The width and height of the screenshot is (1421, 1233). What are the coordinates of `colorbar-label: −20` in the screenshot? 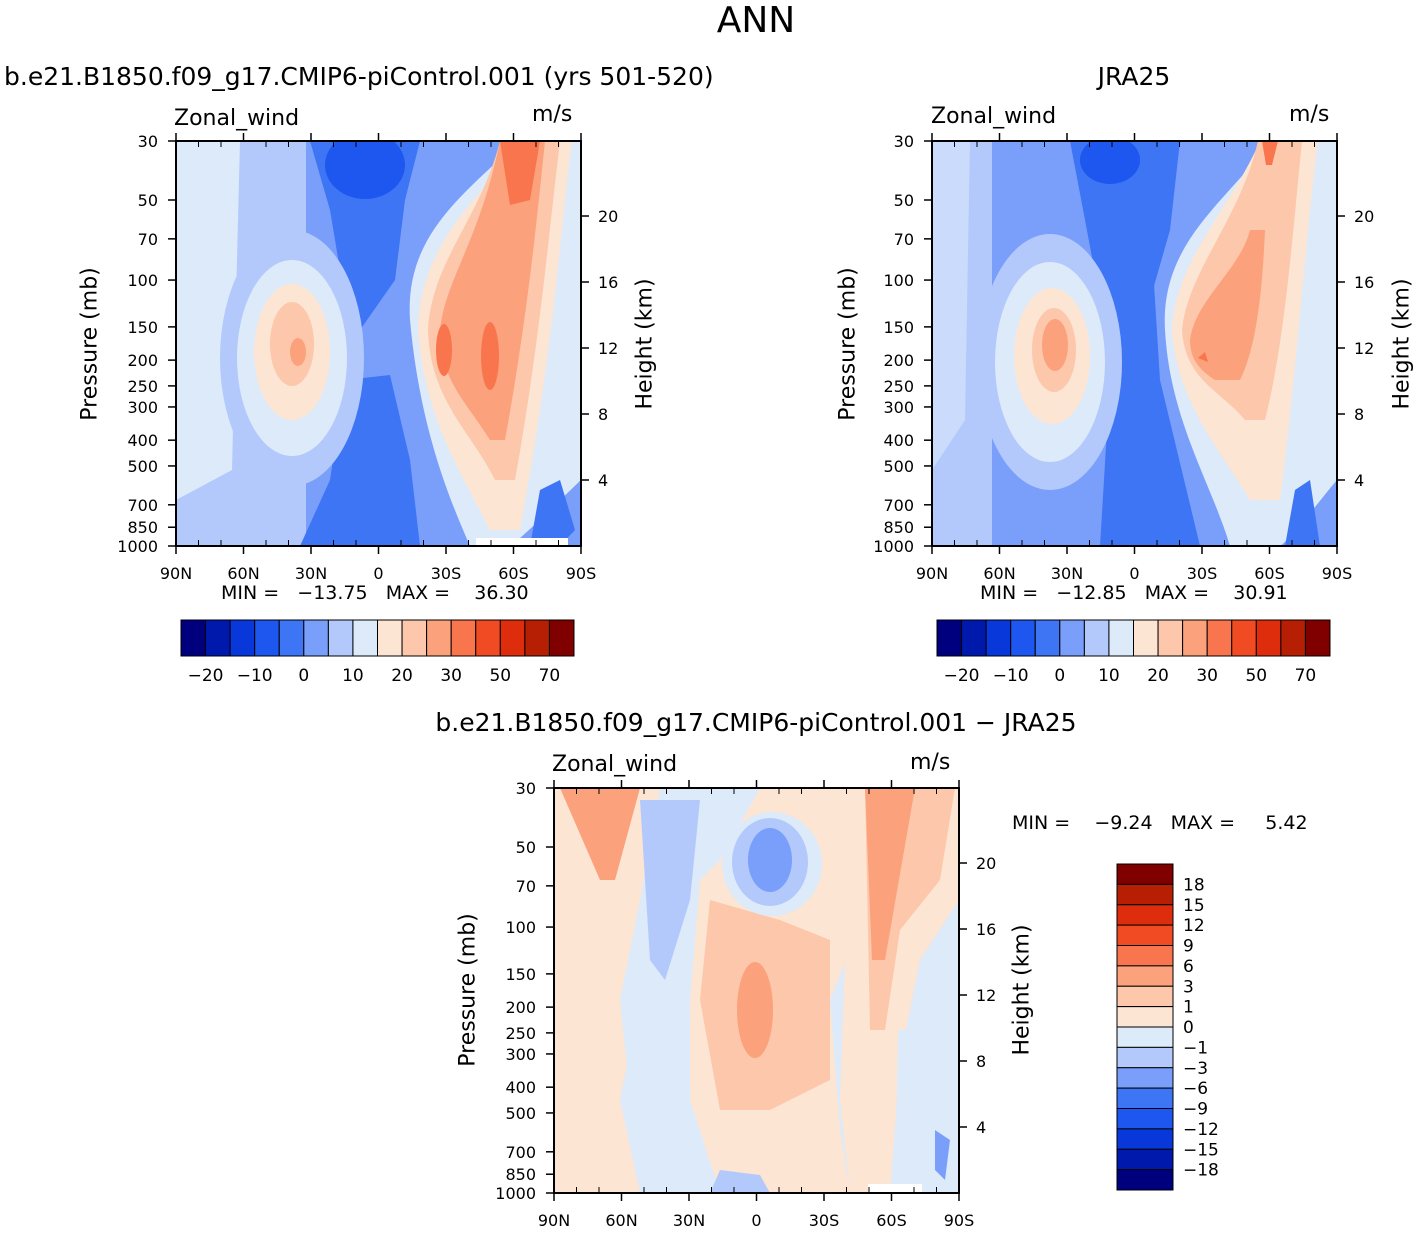 It's located at (962, 676).